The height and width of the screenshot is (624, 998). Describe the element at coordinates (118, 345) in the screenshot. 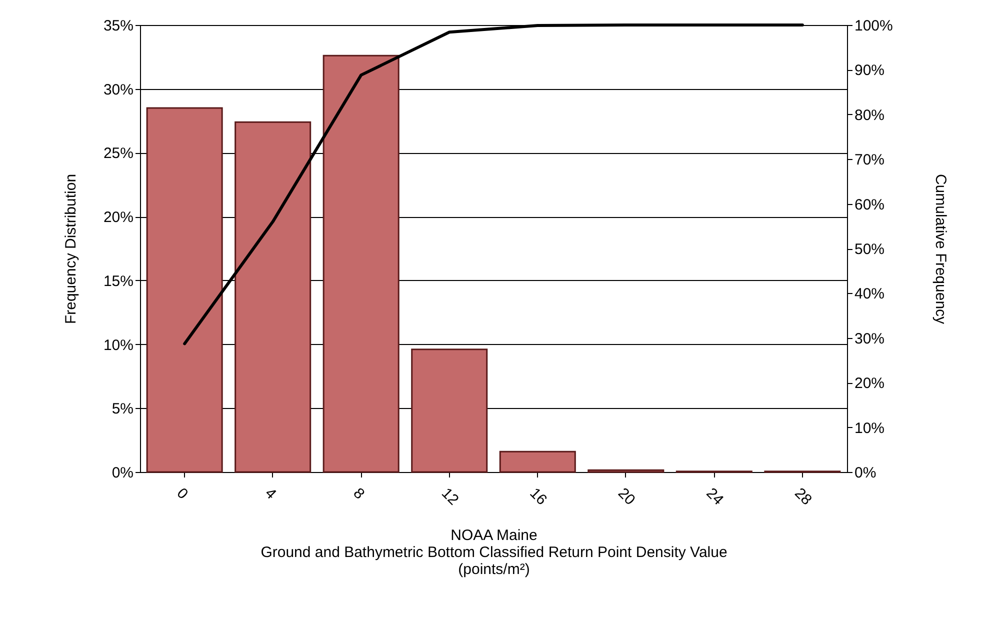

I see `y-tick-label: 10%` at that location.